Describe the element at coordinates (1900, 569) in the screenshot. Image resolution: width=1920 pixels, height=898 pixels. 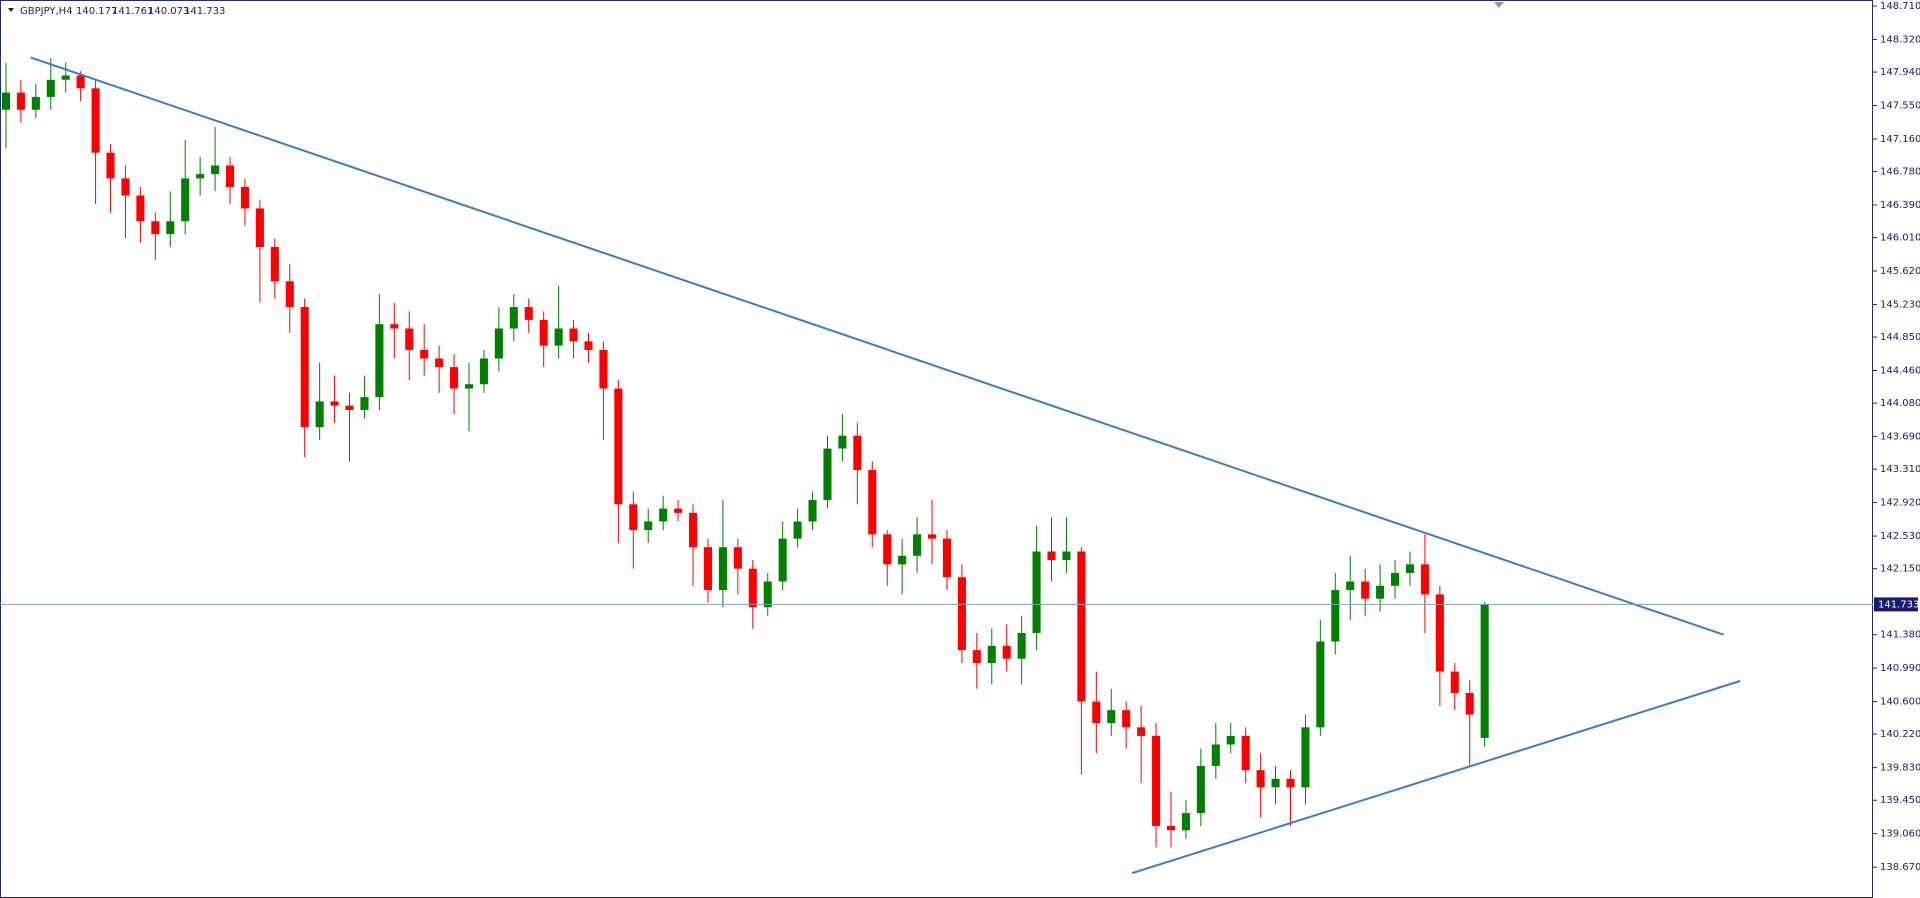
I see `y-tick-label: 142.150` at that location.